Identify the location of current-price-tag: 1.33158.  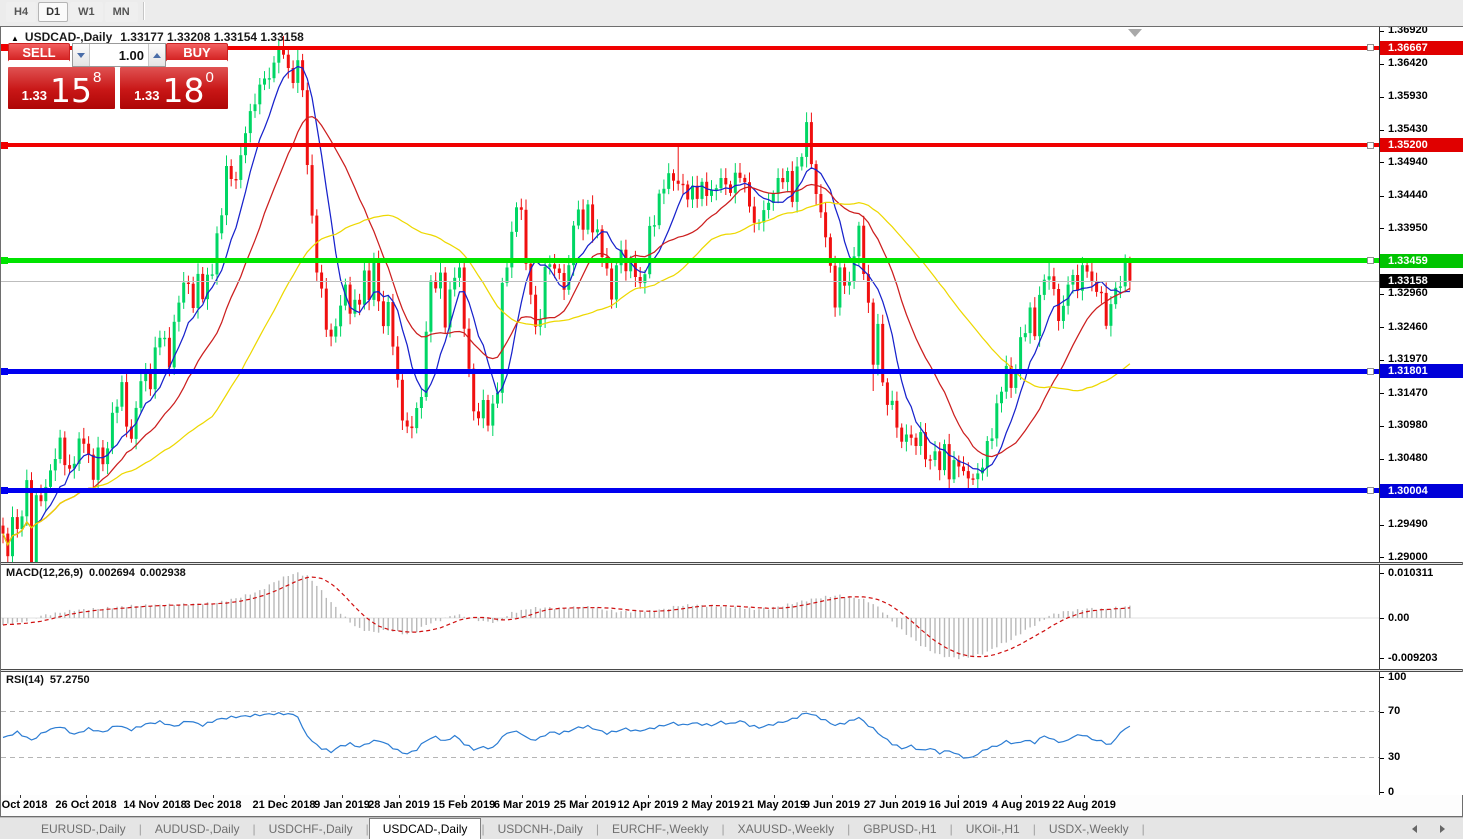
(1421, 280).